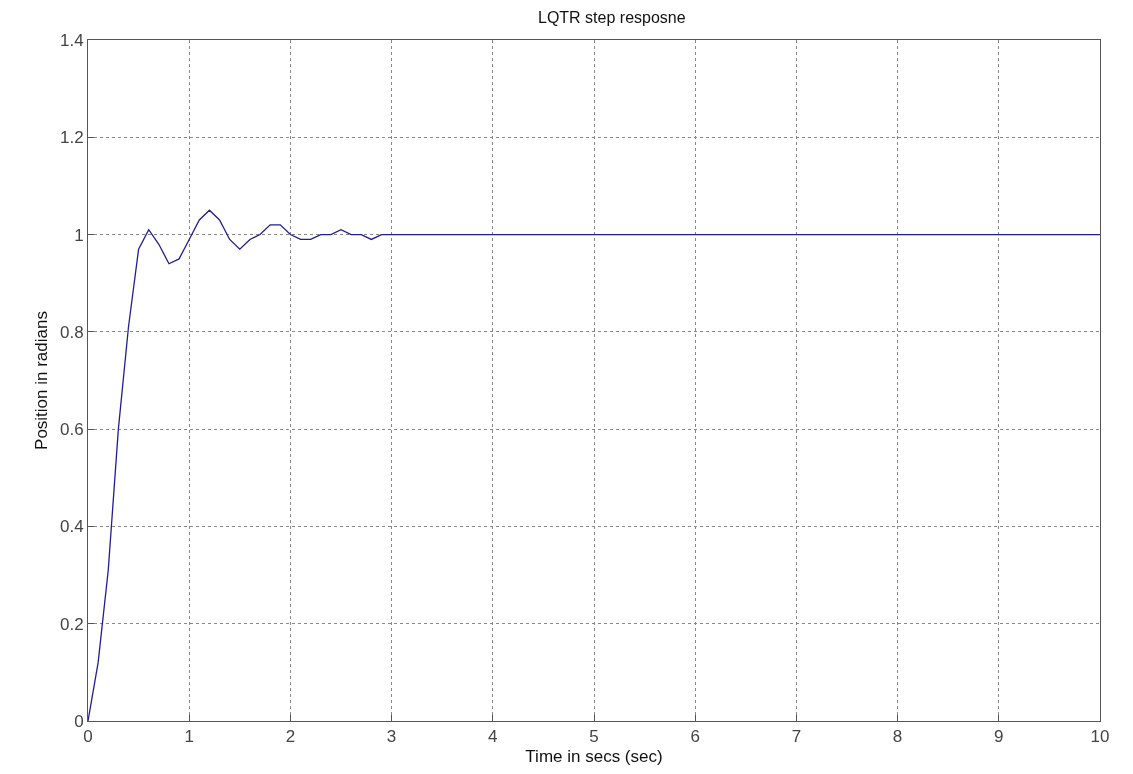  What do you see at coordinates (612, 17) in the screenshot?
I see `chart-title: LQTR step resposne` at bounding box center [612, 17].